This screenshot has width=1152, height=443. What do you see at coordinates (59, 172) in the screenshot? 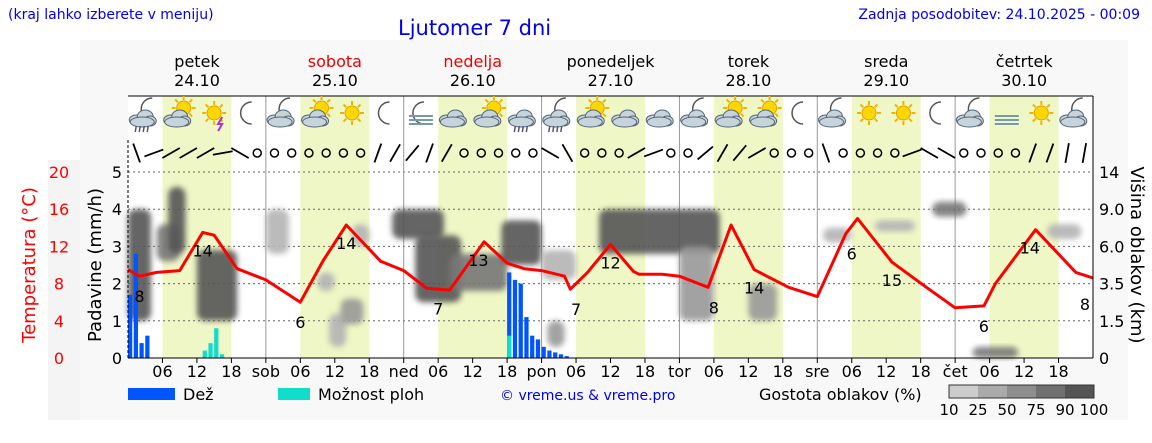
I see `temp-tick-label: 20` at bounding box center [59, 172].